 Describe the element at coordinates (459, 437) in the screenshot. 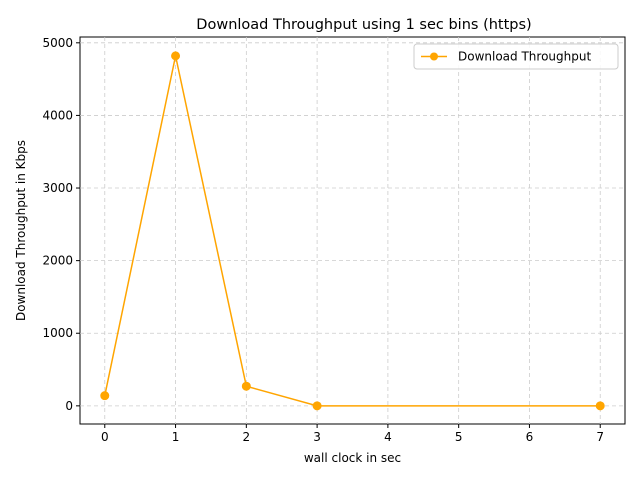

I see `x-tick-label: 5` at that location.